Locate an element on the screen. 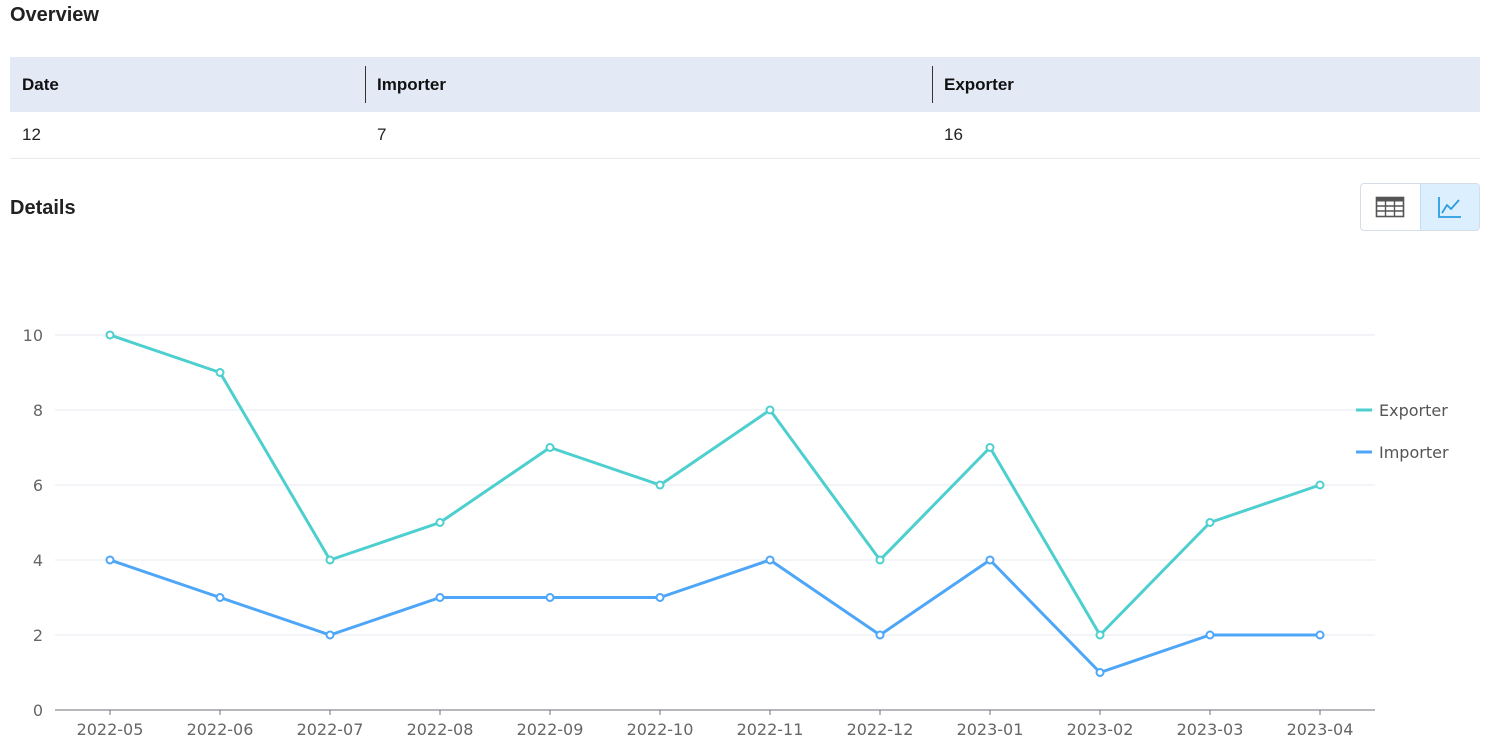 Image resolution: width=1490 pixels, height=749 pixels. table-icon is located at coordinates (1390, 207).